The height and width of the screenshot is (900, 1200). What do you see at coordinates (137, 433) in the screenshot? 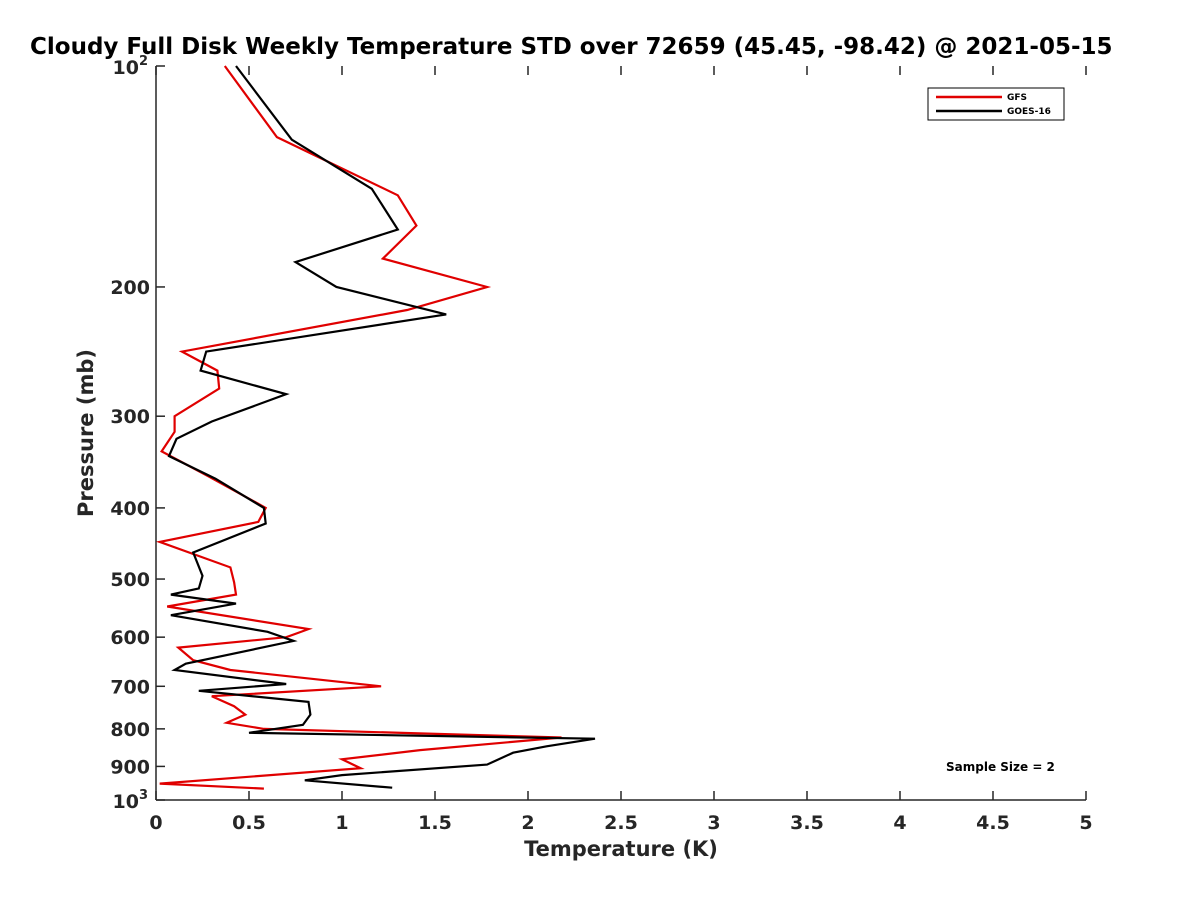
I see `y-ticks: 10² 200 300 400 500 600 700 800 900 10³` at bounding box center [137, 433].